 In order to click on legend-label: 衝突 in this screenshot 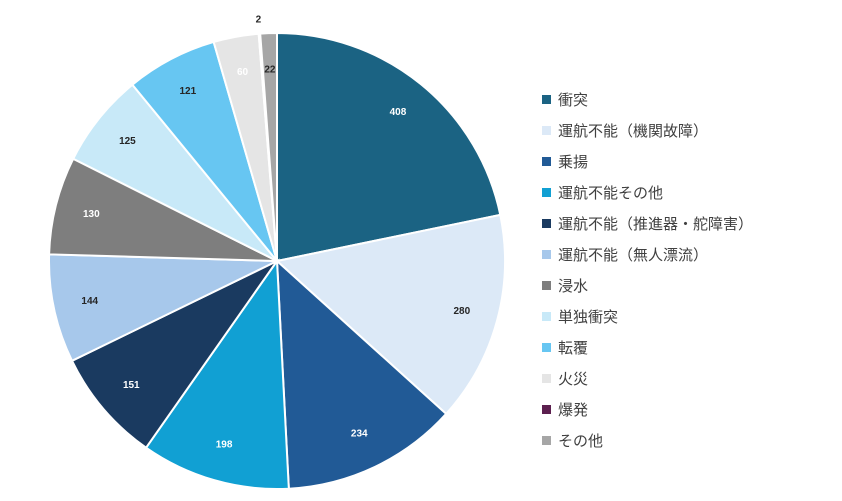, I will do `click(573, 100)`.